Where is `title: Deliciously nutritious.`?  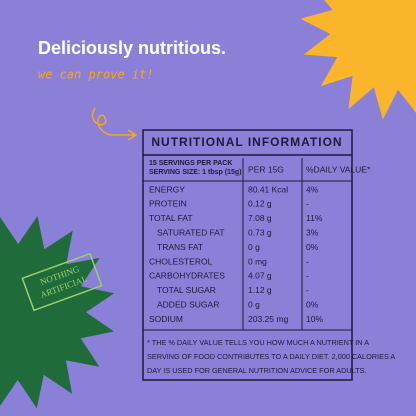 title: Deliciously nutritious. is located at coordinates (132, 48).